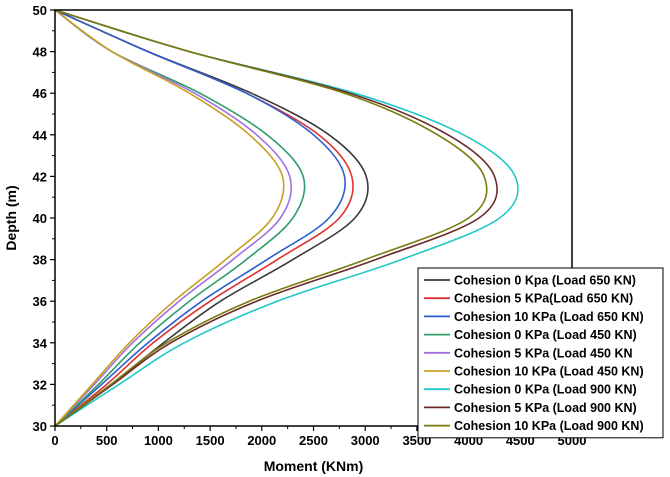  What do you see at coordinates (40, 218) in the screenshot?
I see `y-tick-label: 40` at bounding box center [40, 218].